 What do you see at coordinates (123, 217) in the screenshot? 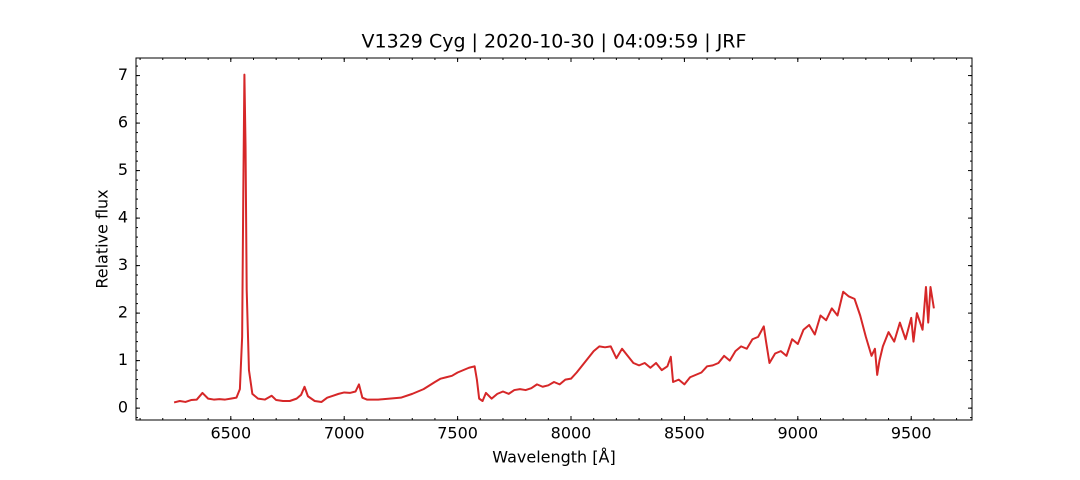
I see `y-tick-label: 4` at bounding box center [123, 217].